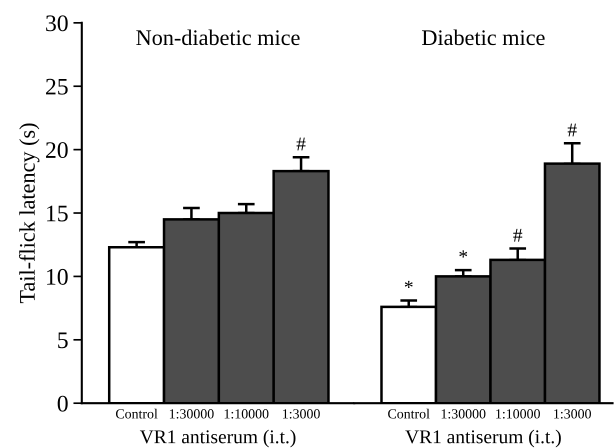 The height and width of the screenshot is (448, 615). I want to click on y-tick-label: 25, so click(57, 86).